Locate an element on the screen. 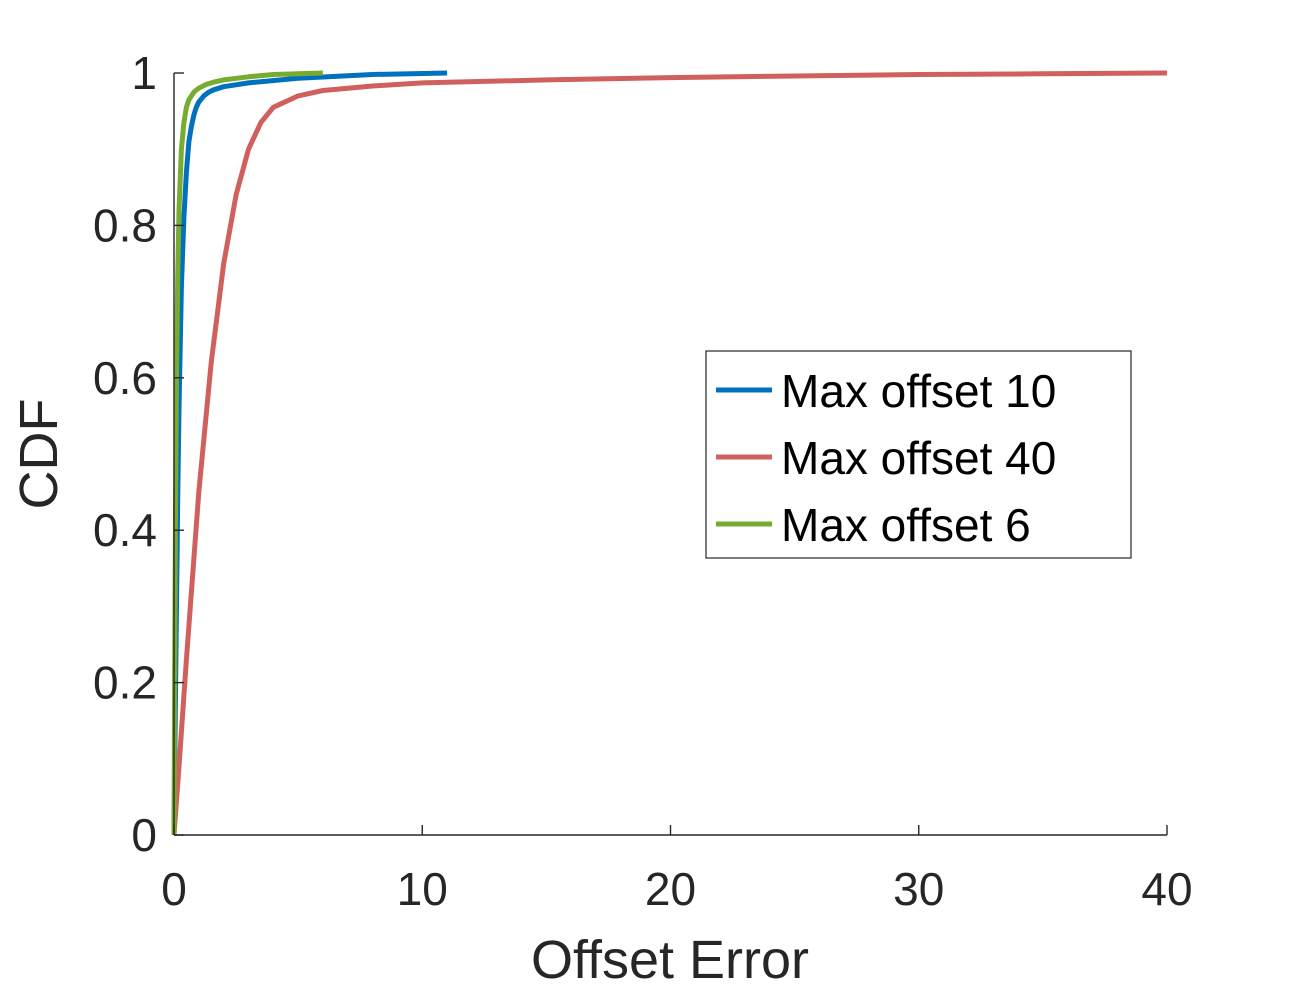 The width and height of the screenshot is (1290, 992). y-tick-label: 1 is located at coordinates (144, 73).